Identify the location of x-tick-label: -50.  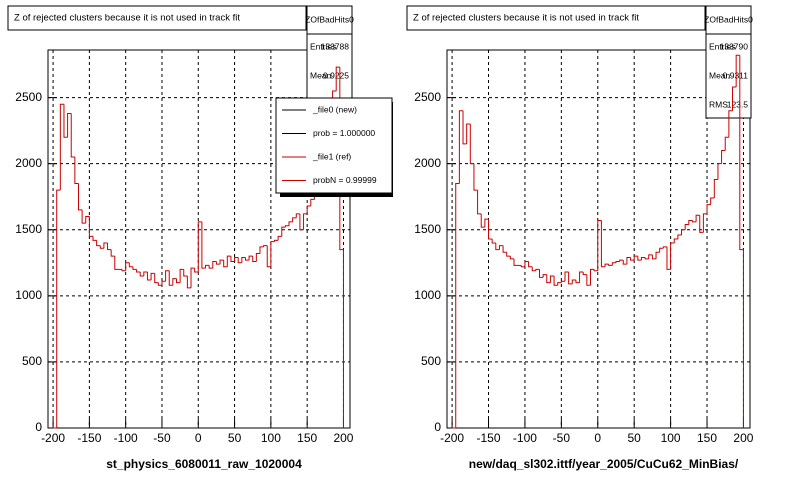
(562, 438).